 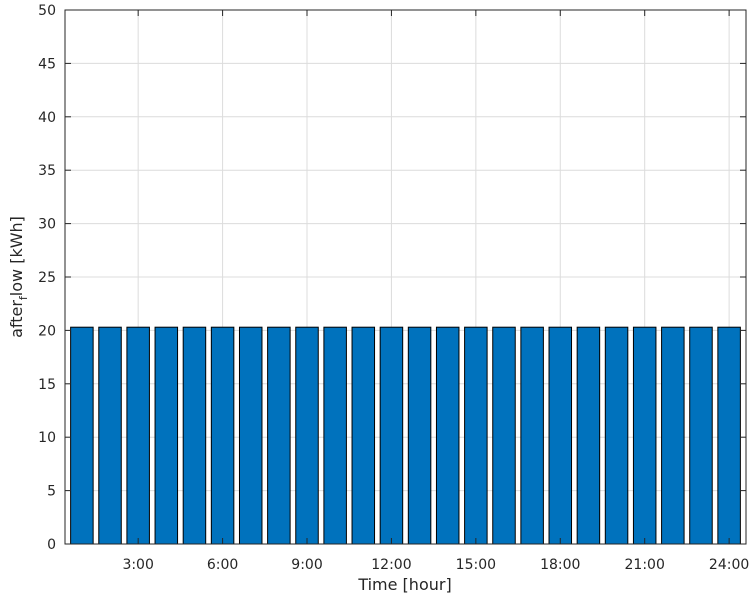 What do you see at coordinates (560, 565) in the screenshot?
I see `x-tick-label: 18:00` at bounding box center [560, 565].